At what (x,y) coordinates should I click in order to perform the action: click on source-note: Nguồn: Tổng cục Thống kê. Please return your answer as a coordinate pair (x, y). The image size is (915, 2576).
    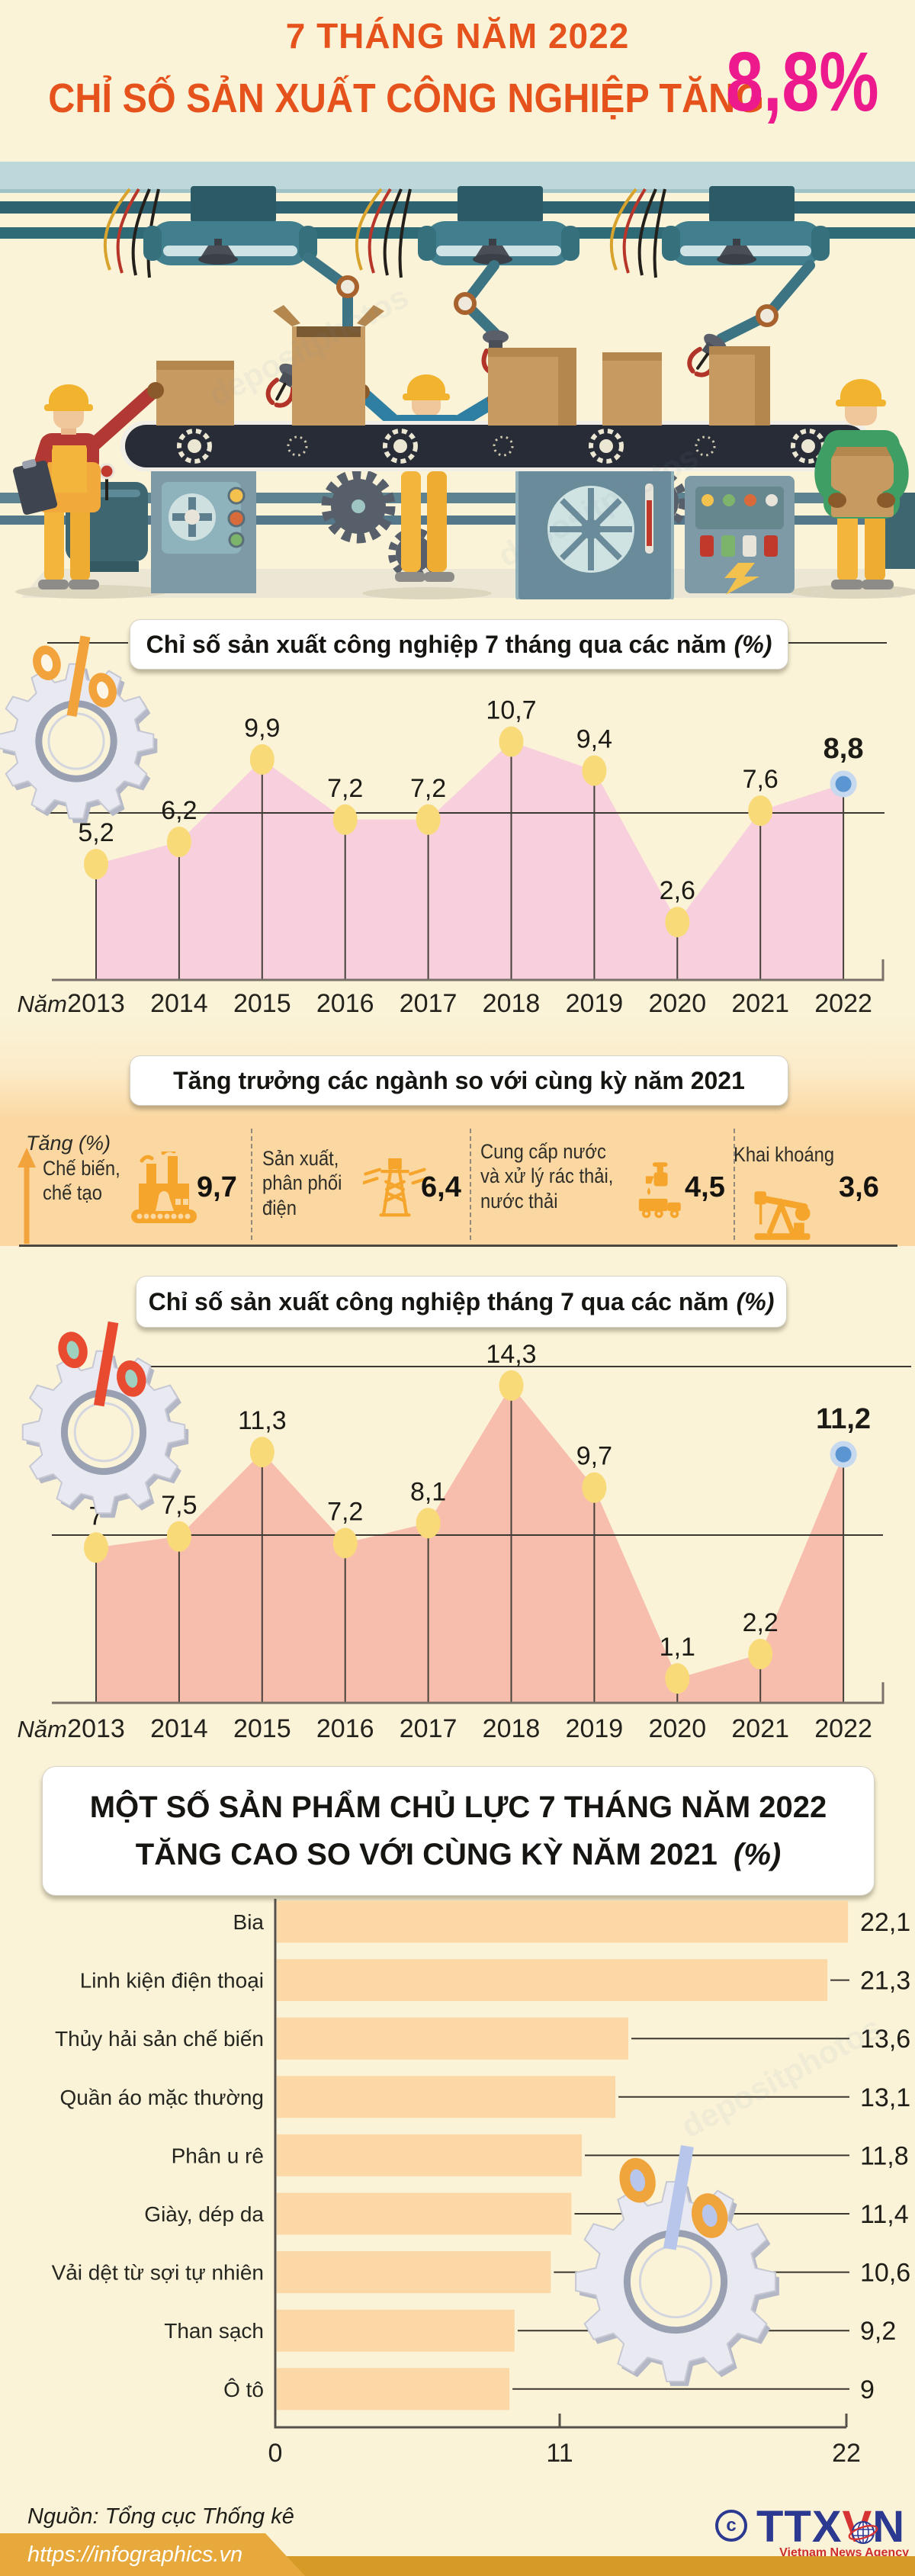
    Looking at the image, I should click on (160, 2516).